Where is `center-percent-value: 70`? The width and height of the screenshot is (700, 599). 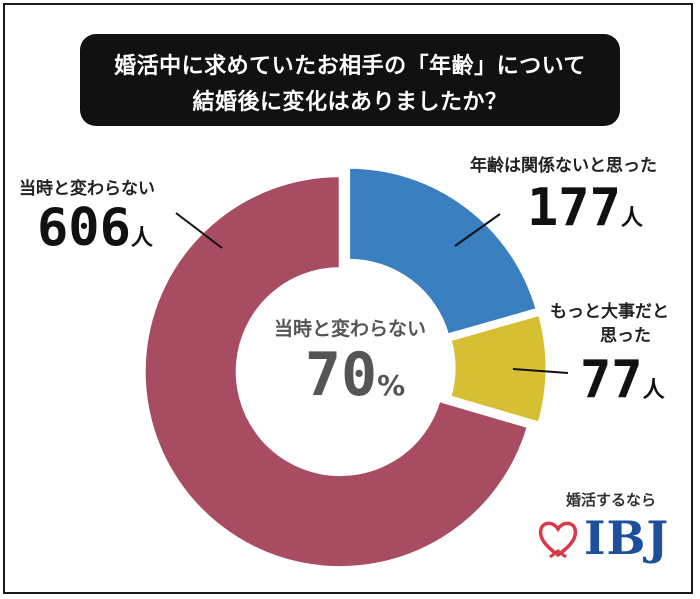
center-percent-value: 70 is located at coordinates (341, 375).